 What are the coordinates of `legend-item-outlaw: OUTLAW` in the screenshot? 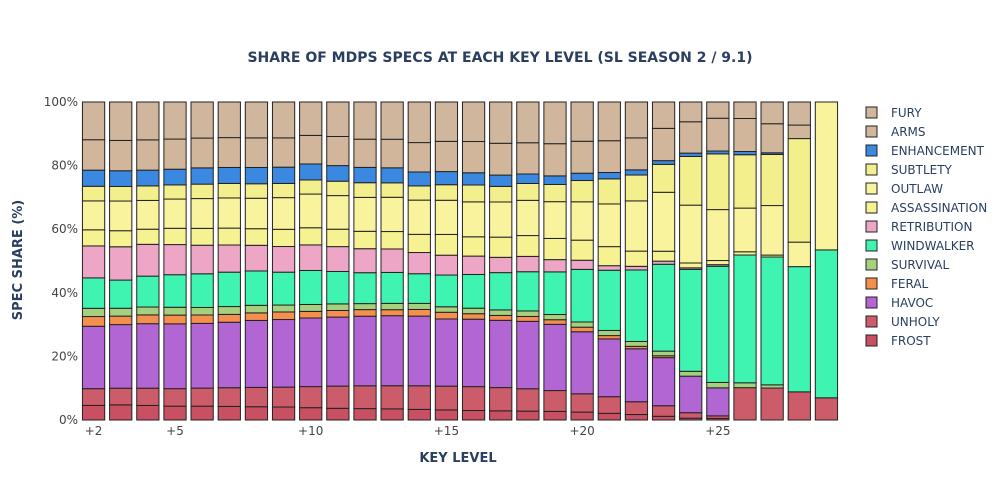 It's located at (904, 189).